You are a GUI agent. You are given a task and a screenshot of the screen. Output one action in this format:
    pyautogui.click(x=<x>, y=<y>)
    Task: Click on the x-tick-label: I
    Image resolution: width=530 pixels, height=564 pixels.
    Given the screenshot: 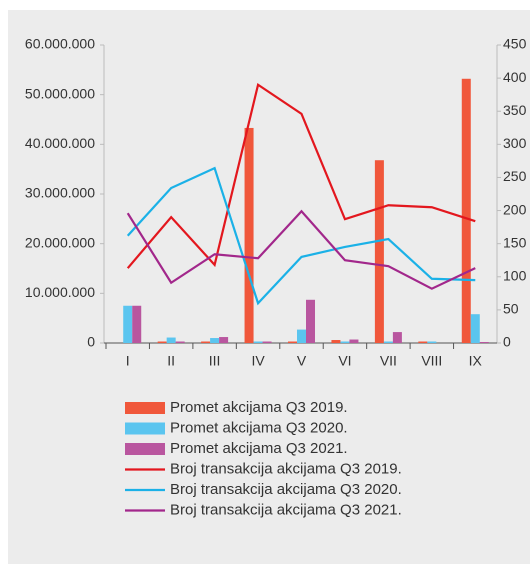 What is the action you would take?
    pyautogui.click(x=128, y=361)
    